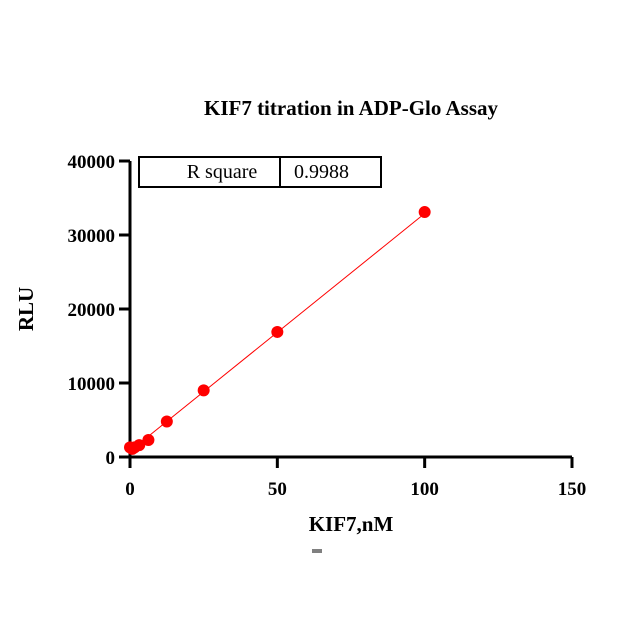 The height and width of the screenshot is (642, 637). I want to click on r-square-label: R square, so click(222, 172).